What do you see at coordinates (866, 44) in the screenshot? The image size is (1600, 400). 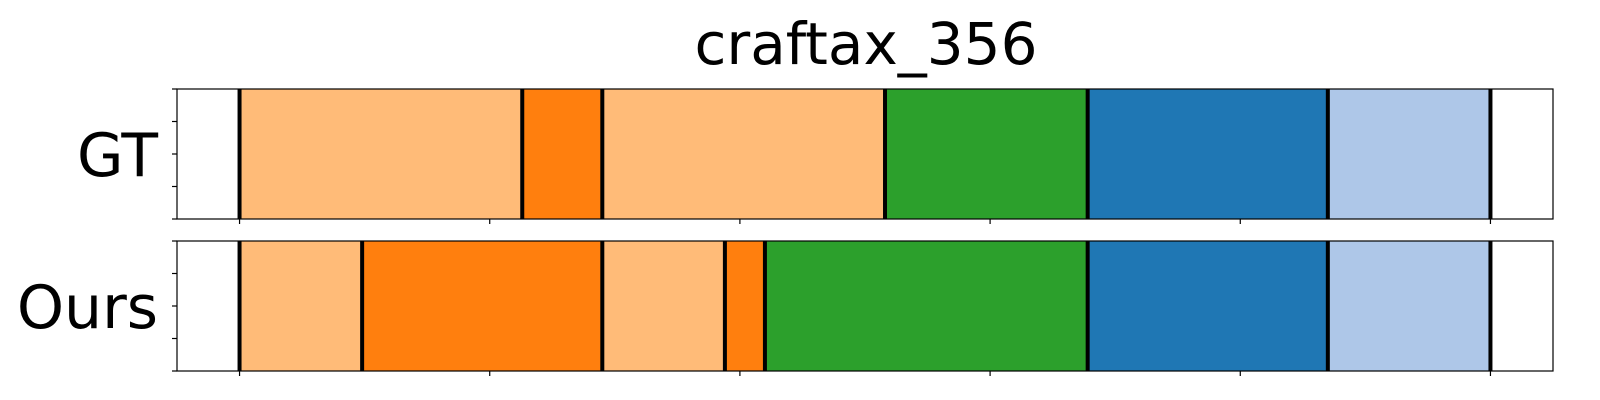 I see `chart-title: craftax_356` at bounding box center [866, 44].